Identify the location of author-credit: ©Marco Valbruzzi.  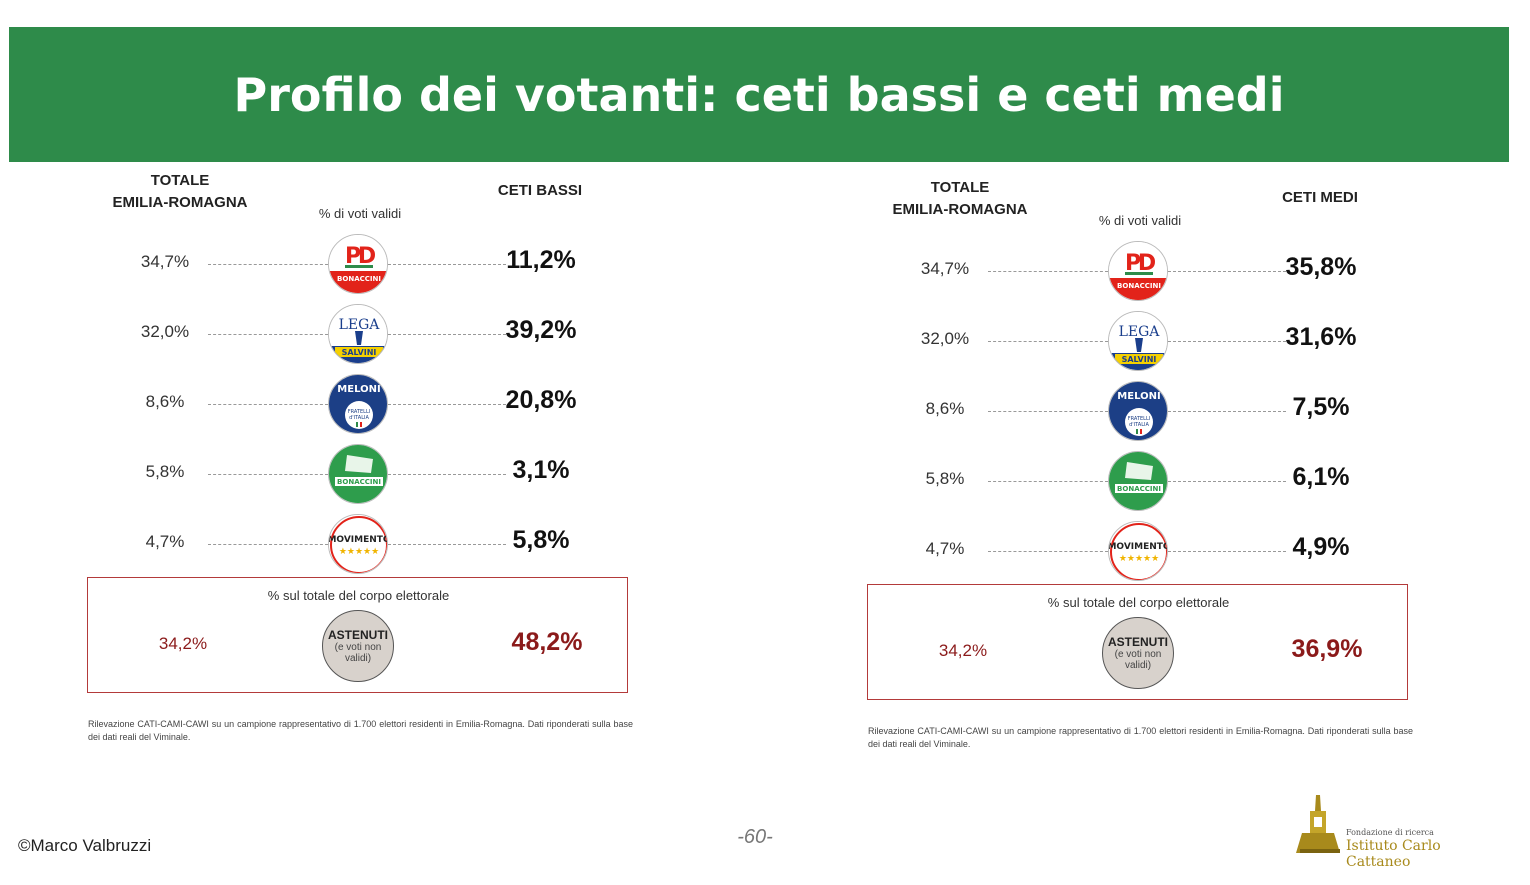
(85, 845).